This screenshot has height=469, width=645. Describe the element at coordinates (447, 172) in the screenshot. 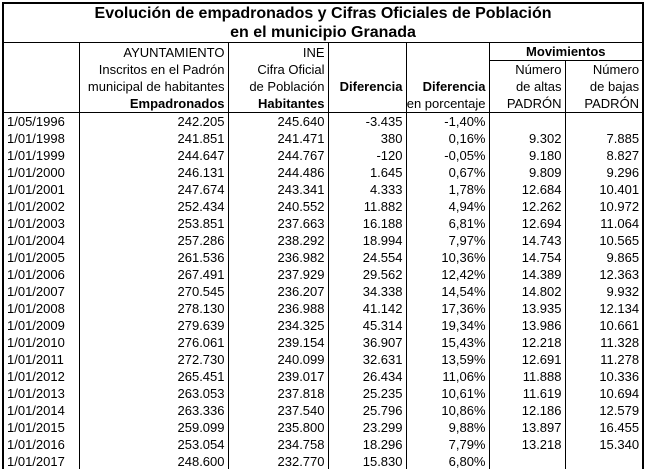

I see `cell-diferencia-pct: 0,67%` at that location.